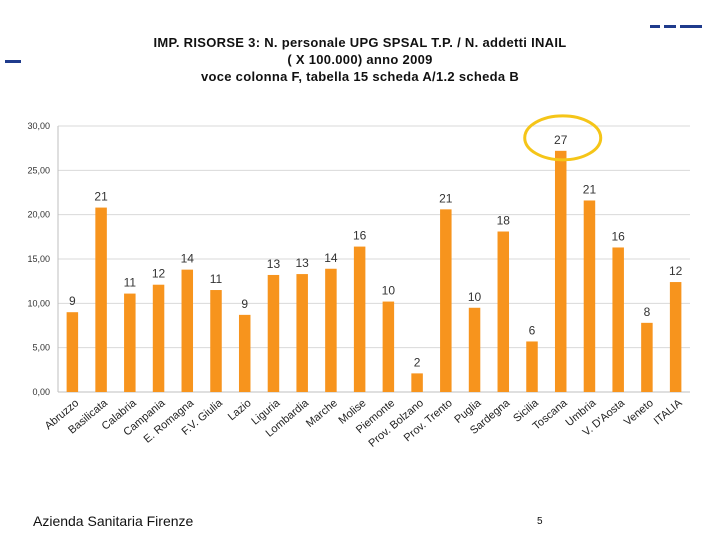 The height and width of the screenshot is (540, 720). Describe the element at coordinates (504, 221) in the screenshot. I see `data-label: 18` at that location.